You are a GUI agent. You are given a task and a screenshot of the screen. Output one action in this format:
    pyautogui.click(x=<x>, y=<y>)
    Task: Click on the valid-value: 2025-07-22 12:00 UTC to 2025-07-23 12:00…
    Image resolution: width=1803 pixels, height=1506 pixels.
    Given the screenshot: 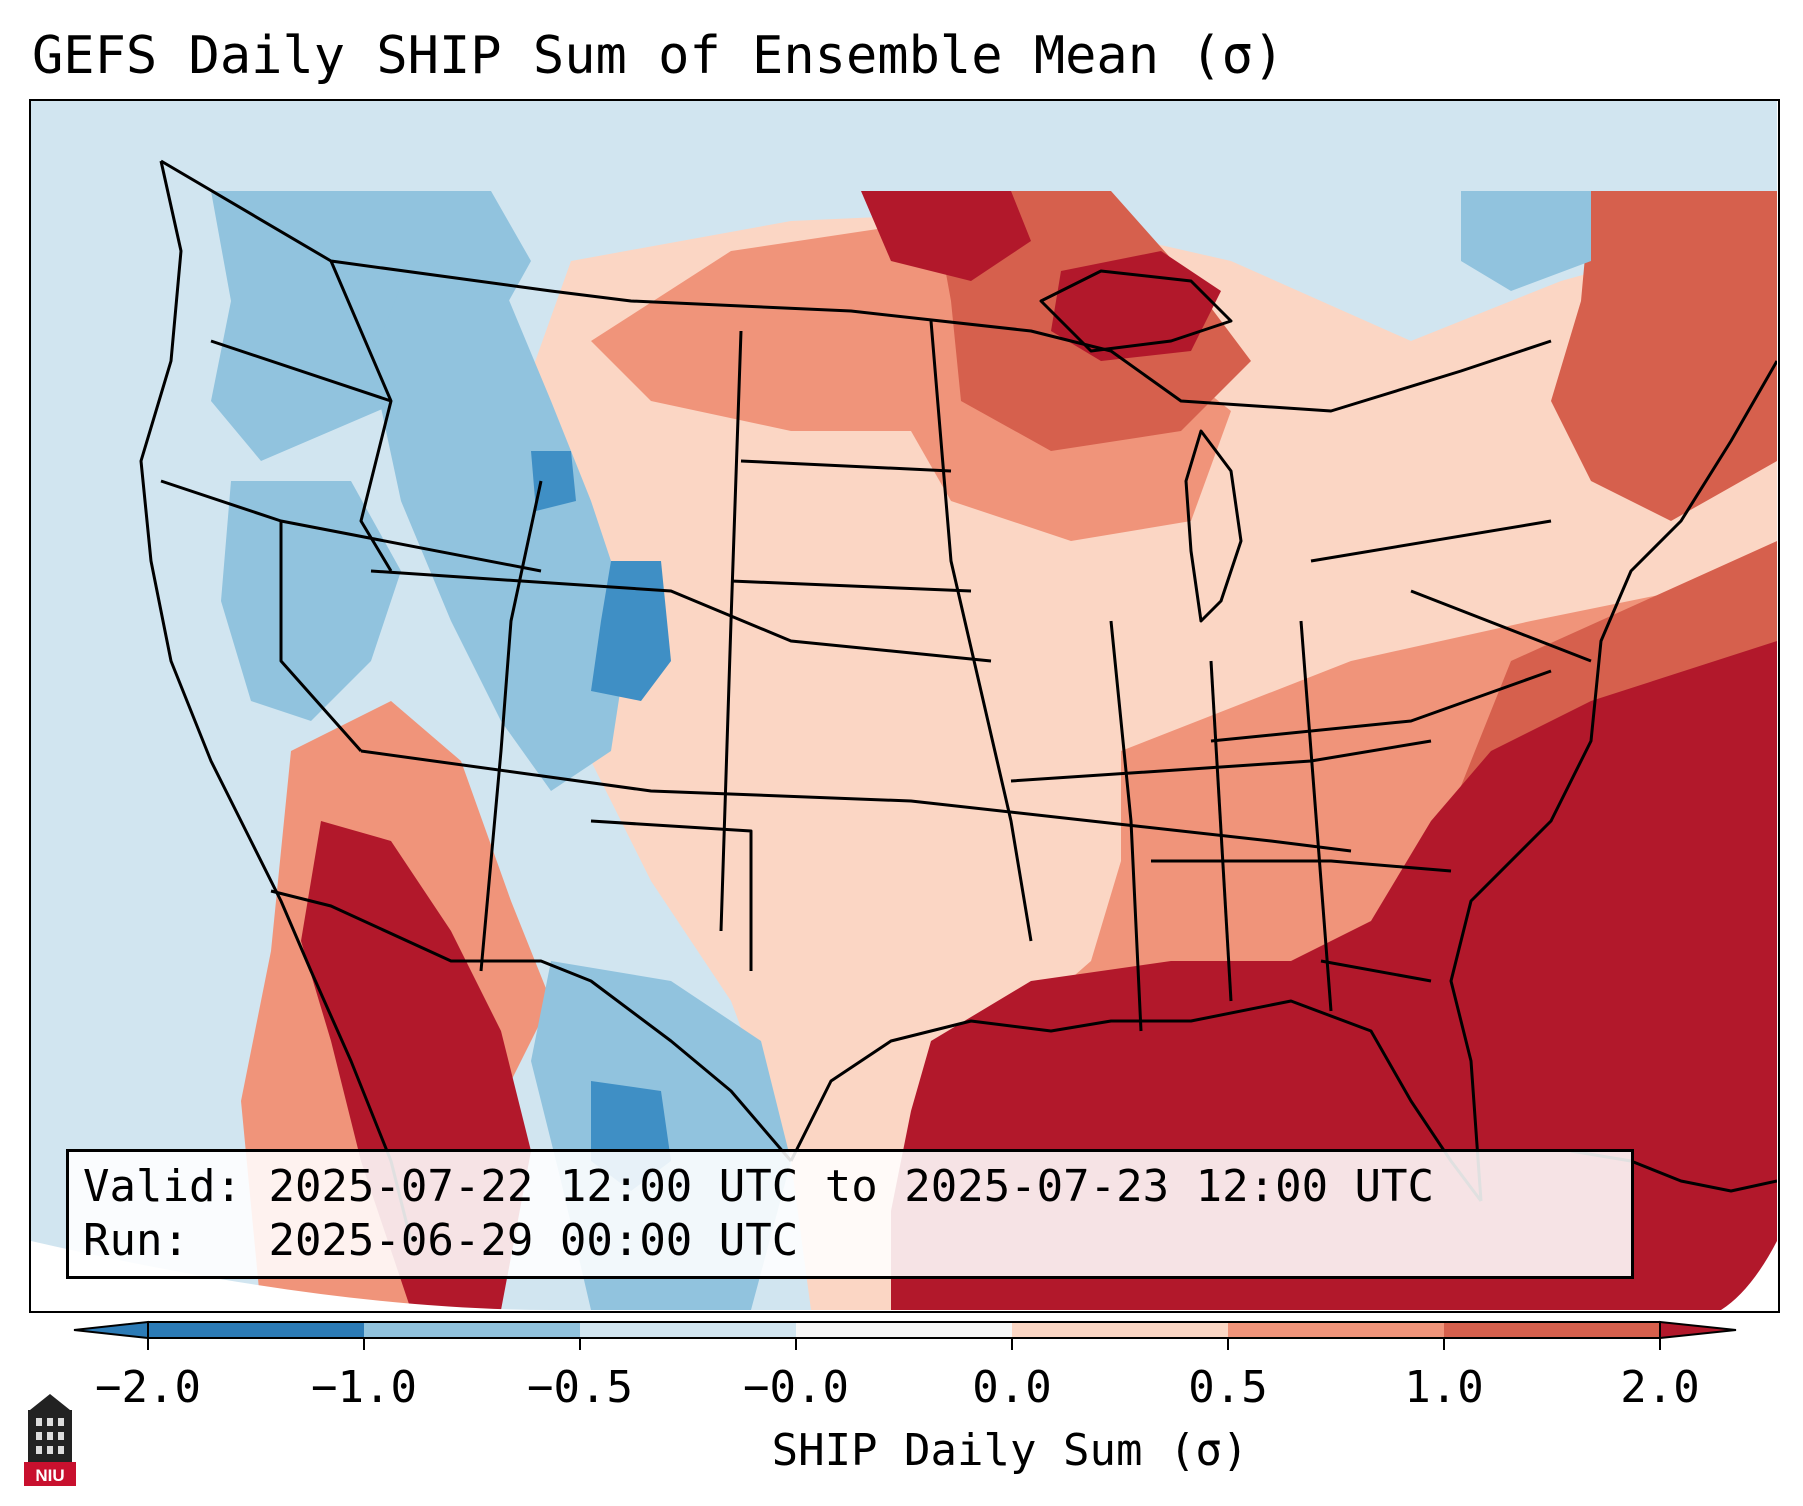 What is the action you would take?
    pyautogui.click(x=851, y=1186)
    